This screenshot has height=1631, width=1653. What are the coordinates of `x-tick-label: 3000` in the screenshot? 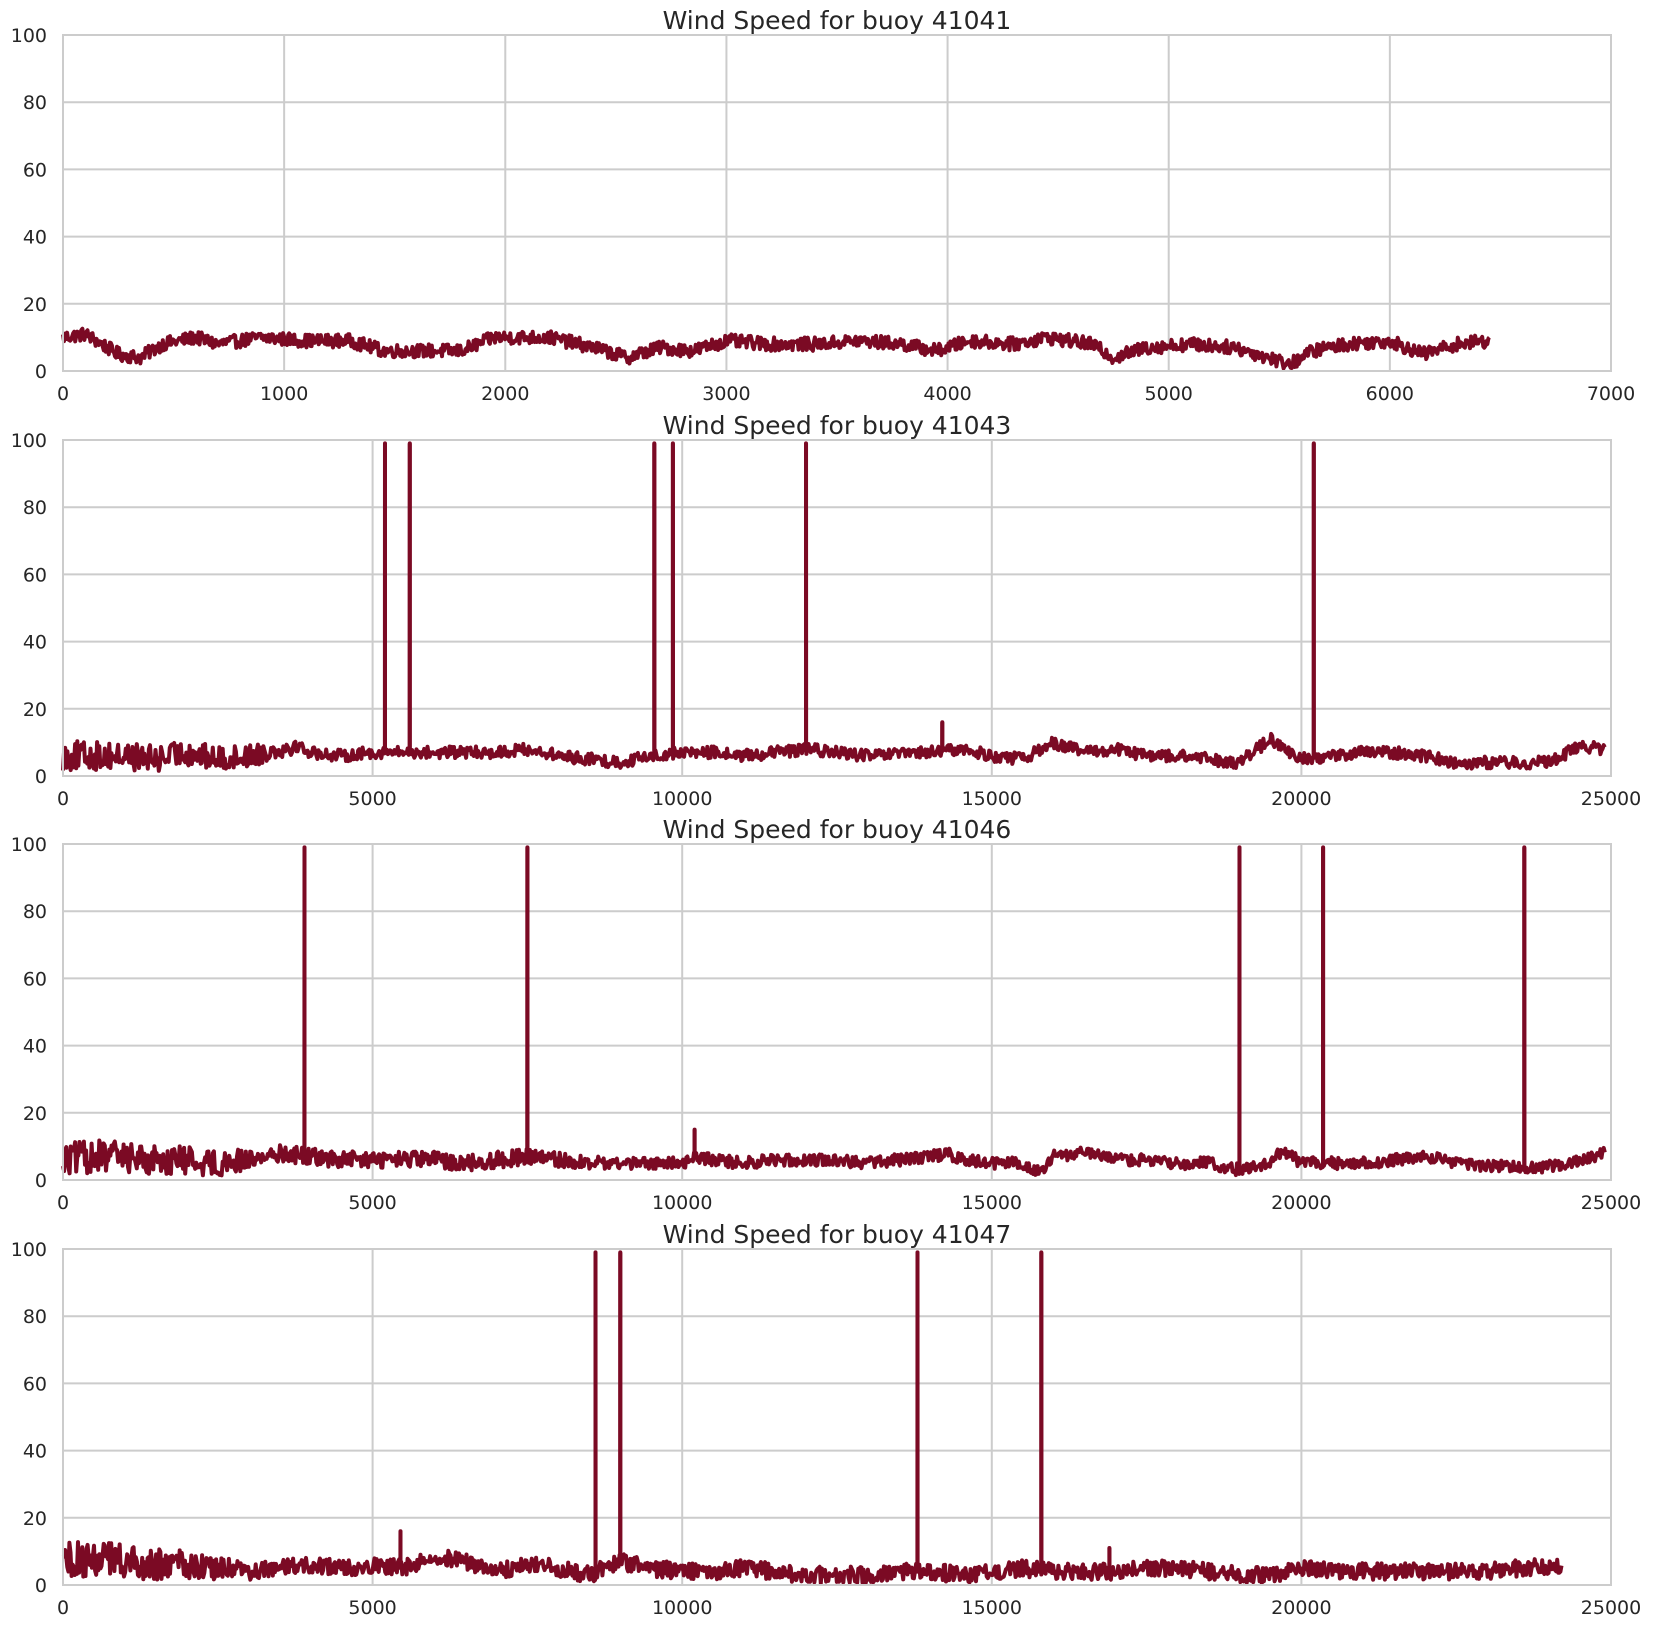 It's located at (726, 394).